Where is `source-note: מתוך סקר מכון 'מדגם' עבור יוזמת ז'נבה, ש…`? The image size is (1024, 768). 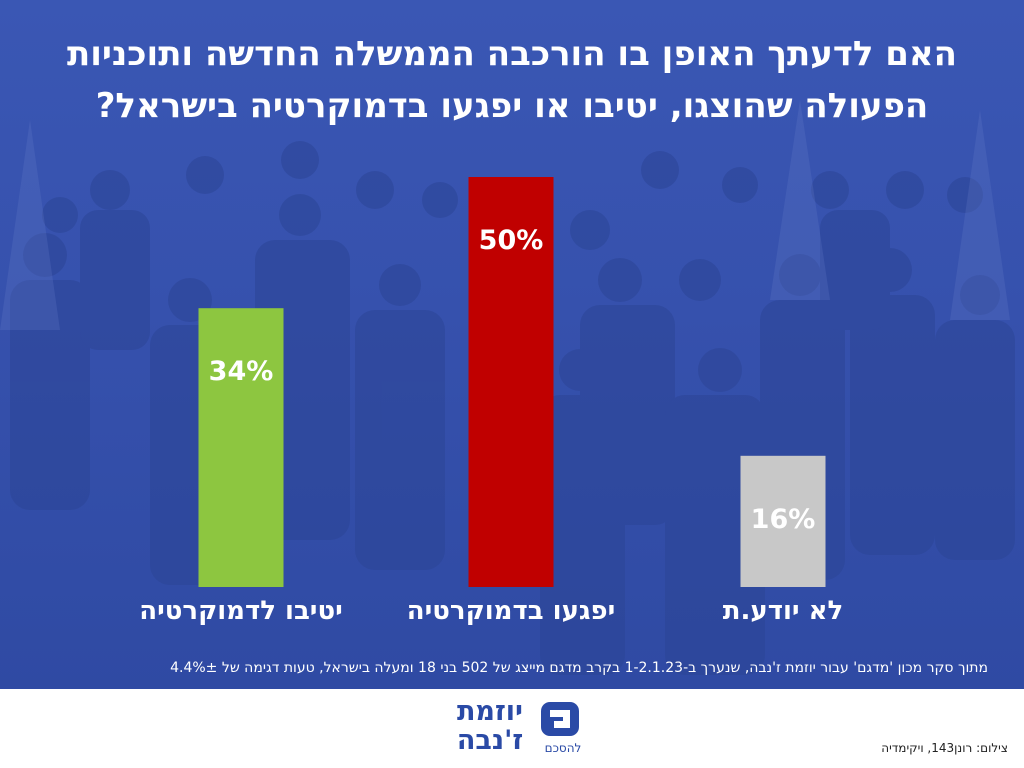
source-note: מתוך סקר מכון 'מדגם' עבור יוזמת ז'נבה, ש… is located at coordinates (579, 668).